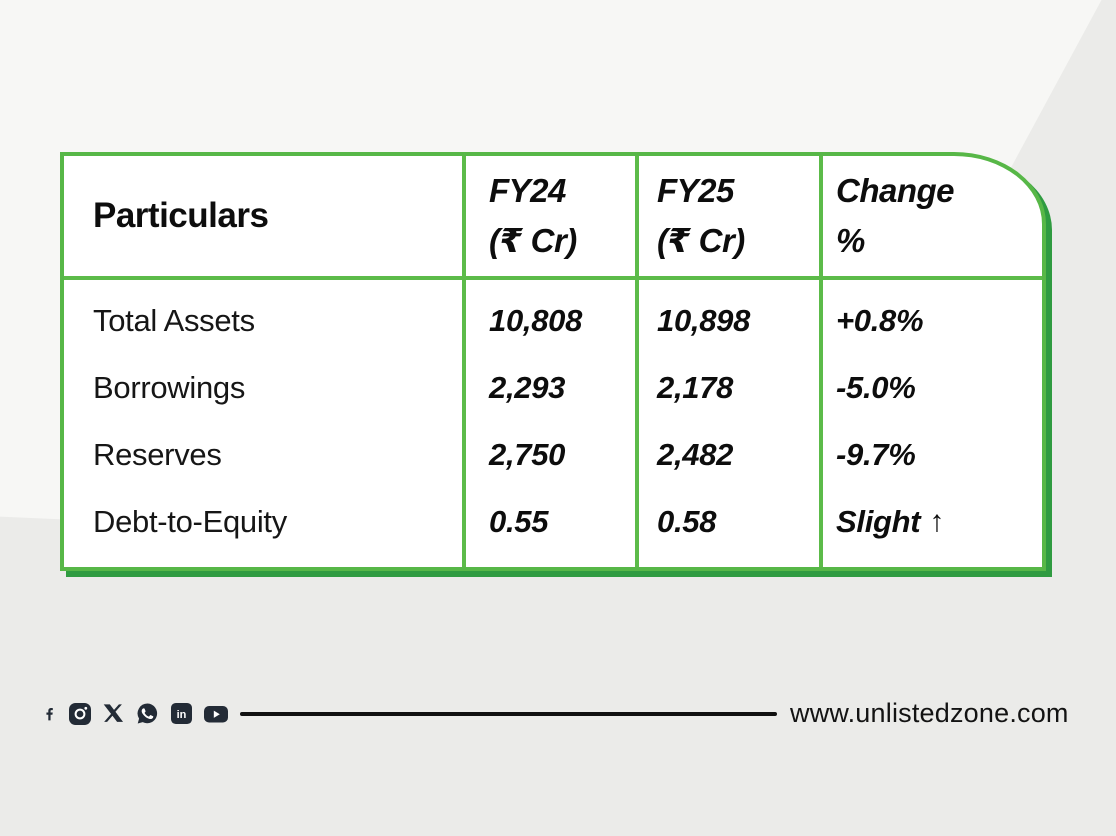 This screenshot has width=1116, height=836. Describe the element at coordinates (527, 454) in the screenshot. I see `fy24-value: 2,750` at that location.